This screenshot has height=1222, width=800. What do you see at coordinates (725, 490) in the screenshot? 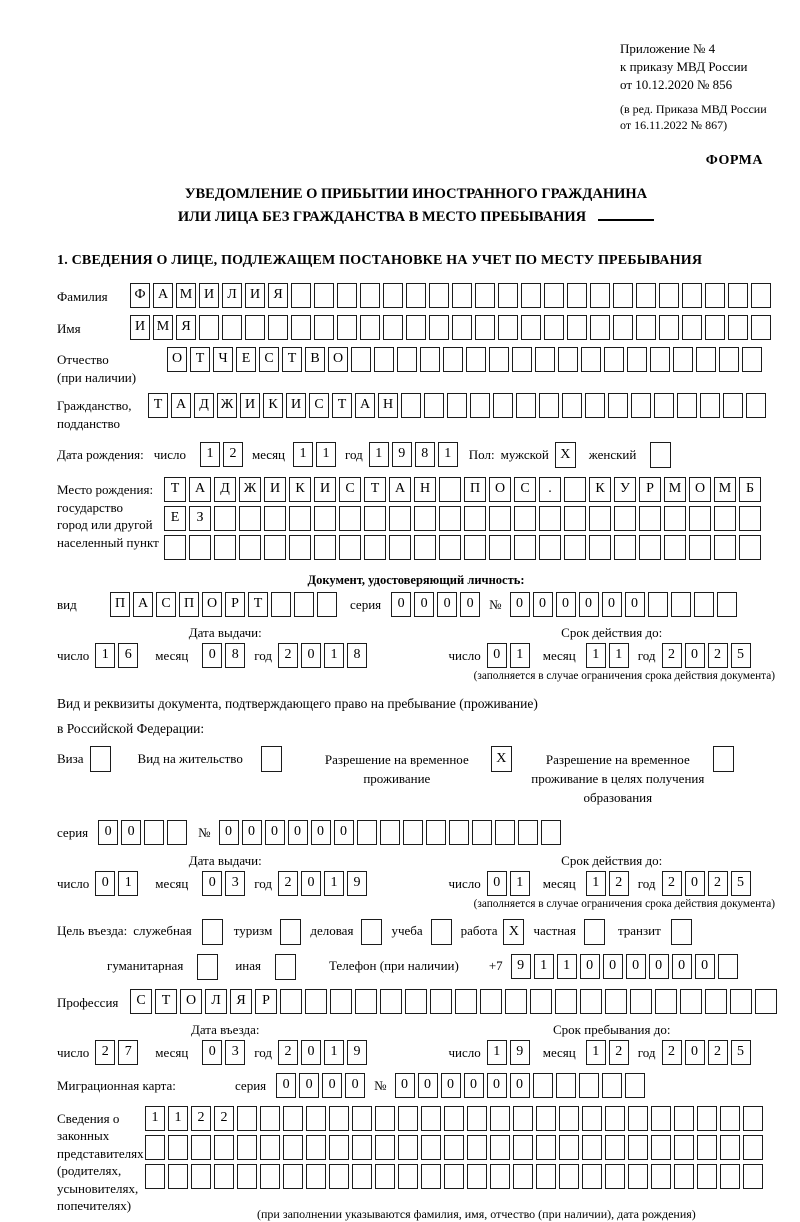
I see `char-cell: М` at bounding box center [725, 490].